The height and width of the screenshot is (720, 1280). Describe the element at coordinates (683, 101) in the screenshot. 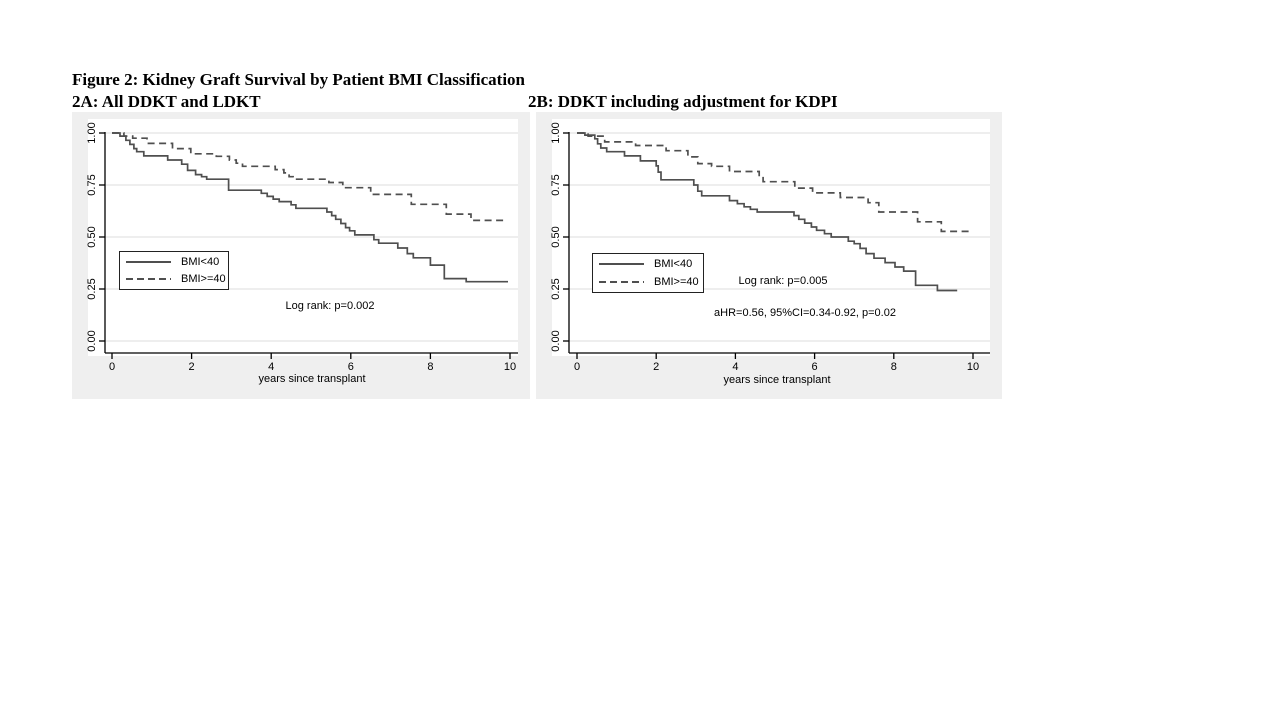

I see `panel-2b-heading: 2B: DDKT including adjustment for KDPI` at that location.